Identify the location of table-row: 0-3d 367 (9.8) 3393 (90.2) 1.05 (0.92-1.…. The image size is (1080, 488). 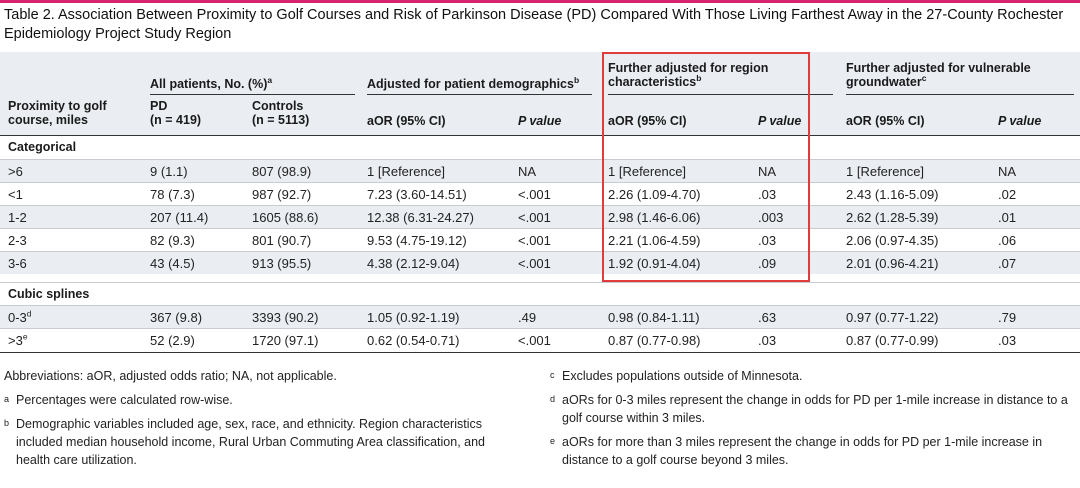
(540, 316).